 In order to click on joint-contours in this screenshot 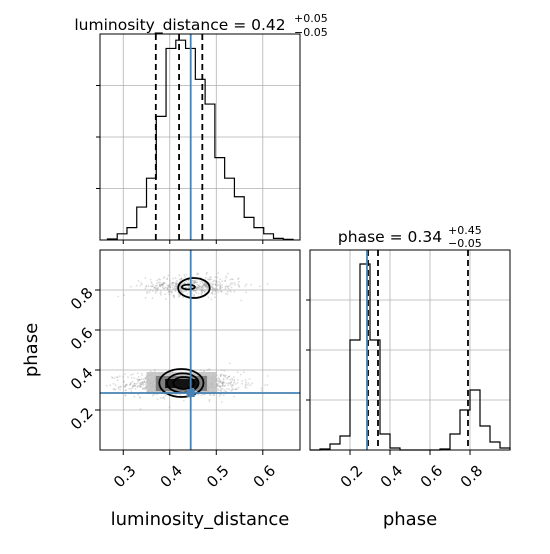, I will do `click(184, 337)`.